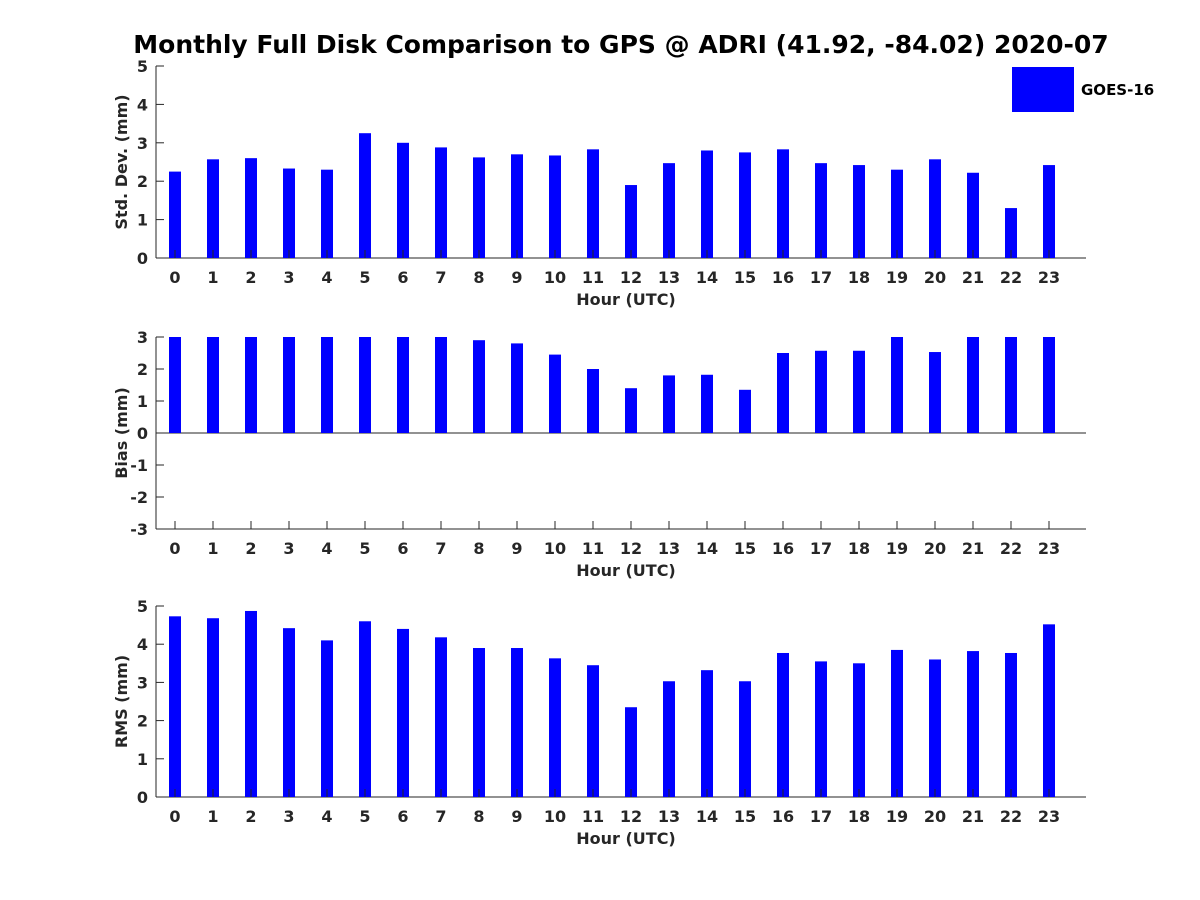 The image size is (1200, 900). Describe the element at coordinates (142, 181) in the screenshot. I see `stddev-y-tick-label: 2` at that location.